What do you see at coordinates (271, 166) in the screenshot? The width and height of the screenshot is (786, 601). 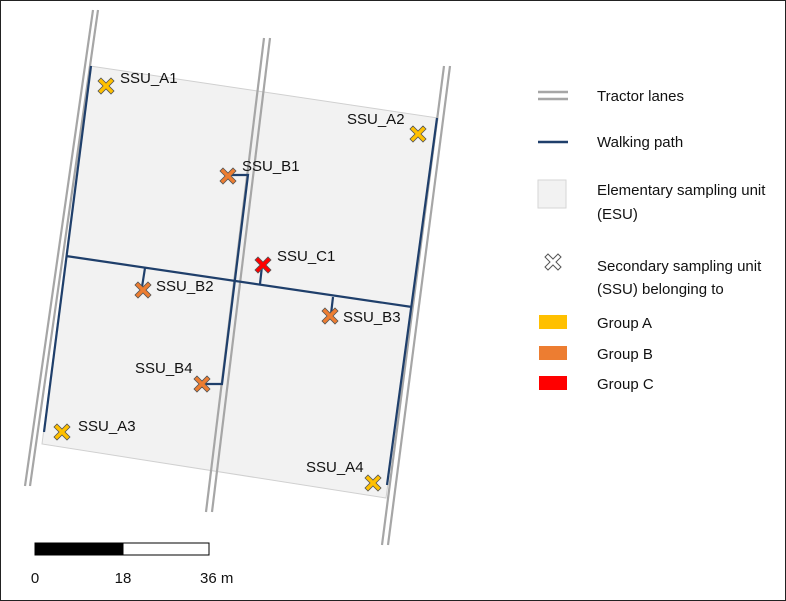 I see `ssu-b1-label: SSU_B1` at bounding box center [271, 166].